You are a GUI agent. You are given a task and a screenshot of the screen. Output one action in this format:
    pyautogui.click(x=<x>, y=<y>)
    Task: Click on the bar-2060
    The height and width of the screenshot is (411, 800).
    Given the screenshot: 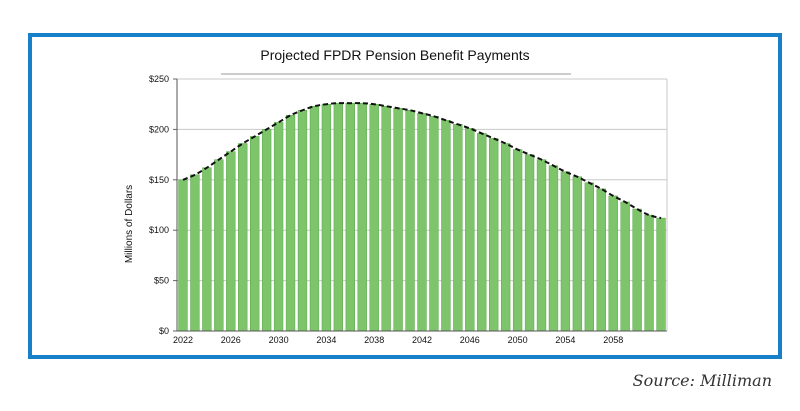 What is the action you would take?
    pyautogui.click(x=637, y=270)
    